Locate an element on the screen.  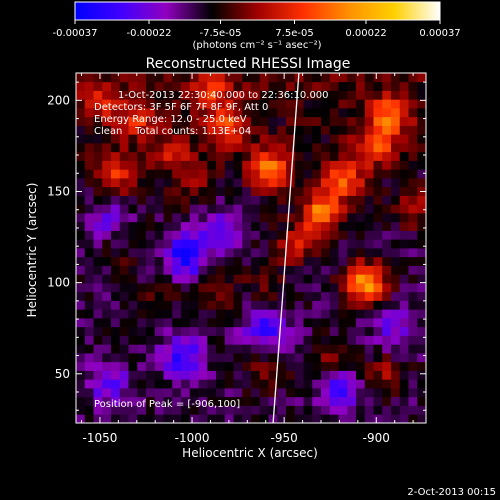
x-tick-label: -950 is located at coordinates (284, 438).